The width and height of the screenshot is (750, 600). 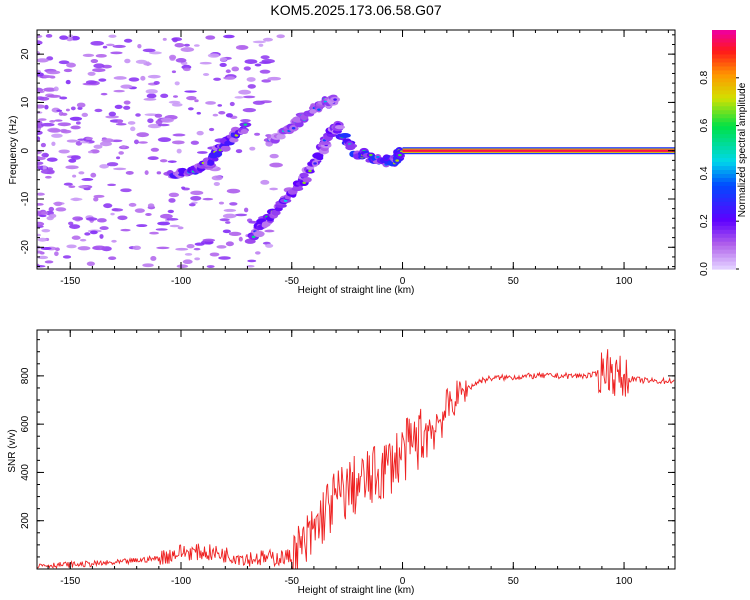 I want to click on ridge-c-cell, so click(x=259, y=234).